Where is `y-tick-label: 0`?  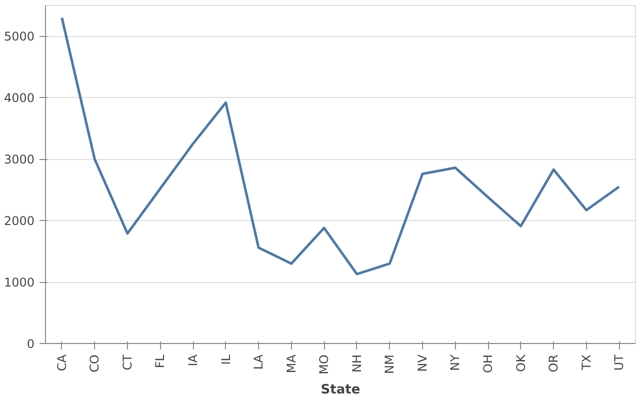
y-tick-label: 0 is located at coordinates (30, 344).